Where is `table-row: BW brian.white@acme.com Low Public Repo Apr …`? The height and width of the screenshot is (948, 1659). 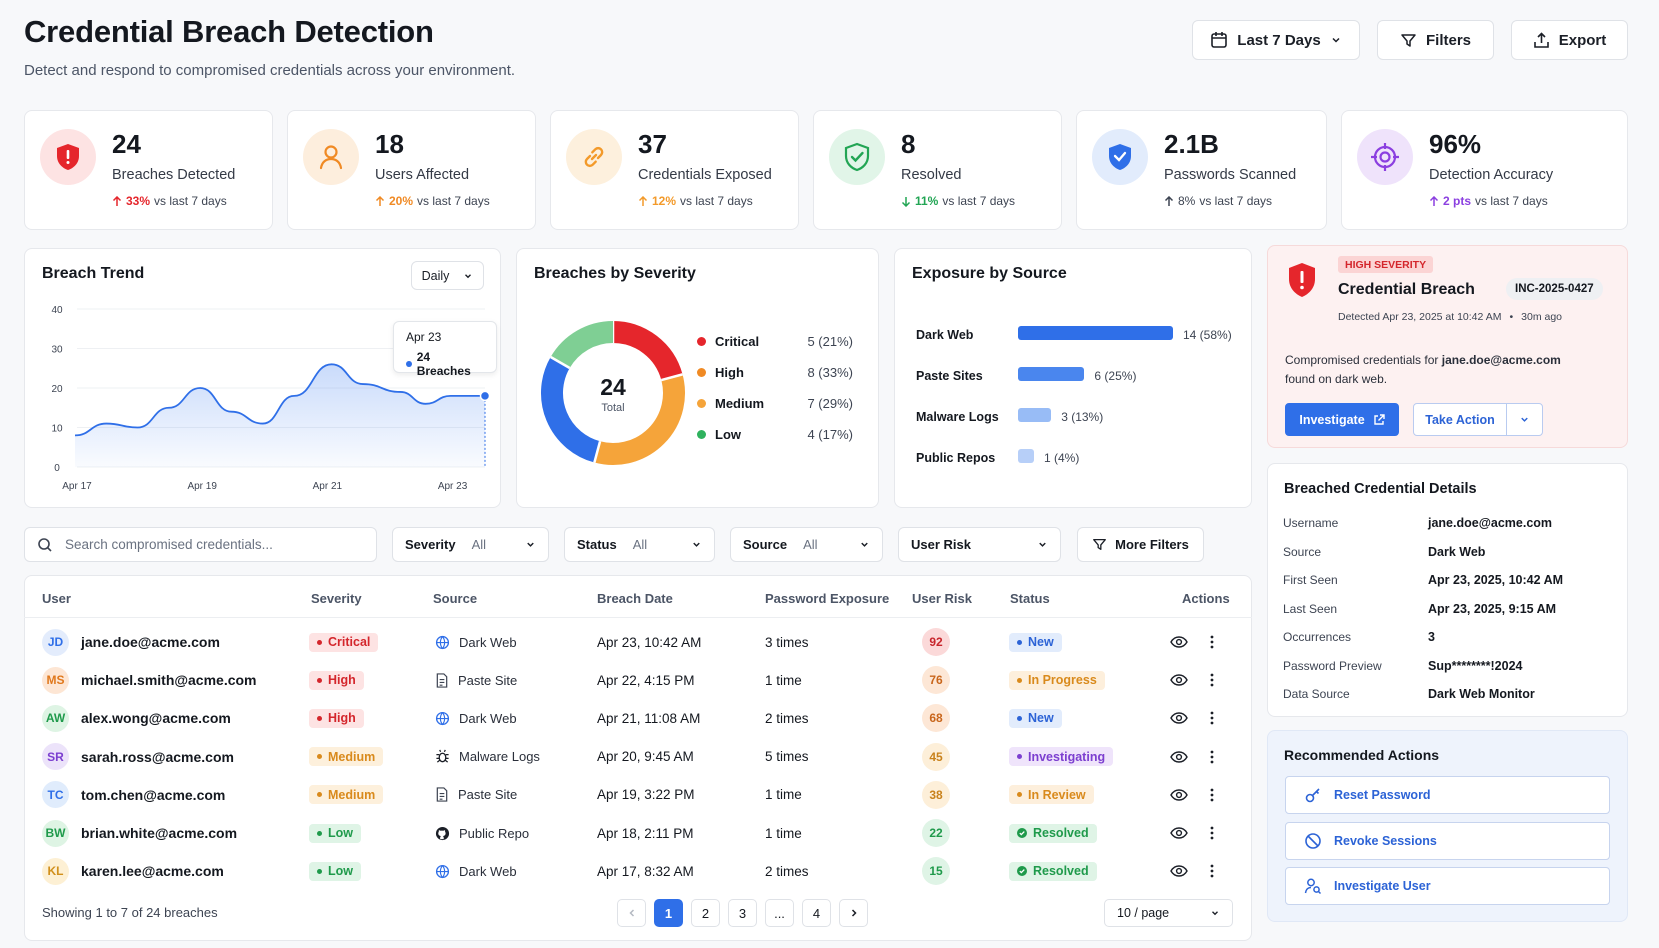 table-row: BW brian.white@acme.com Low Public Repo Apr … is located at coordinates (638, 833).